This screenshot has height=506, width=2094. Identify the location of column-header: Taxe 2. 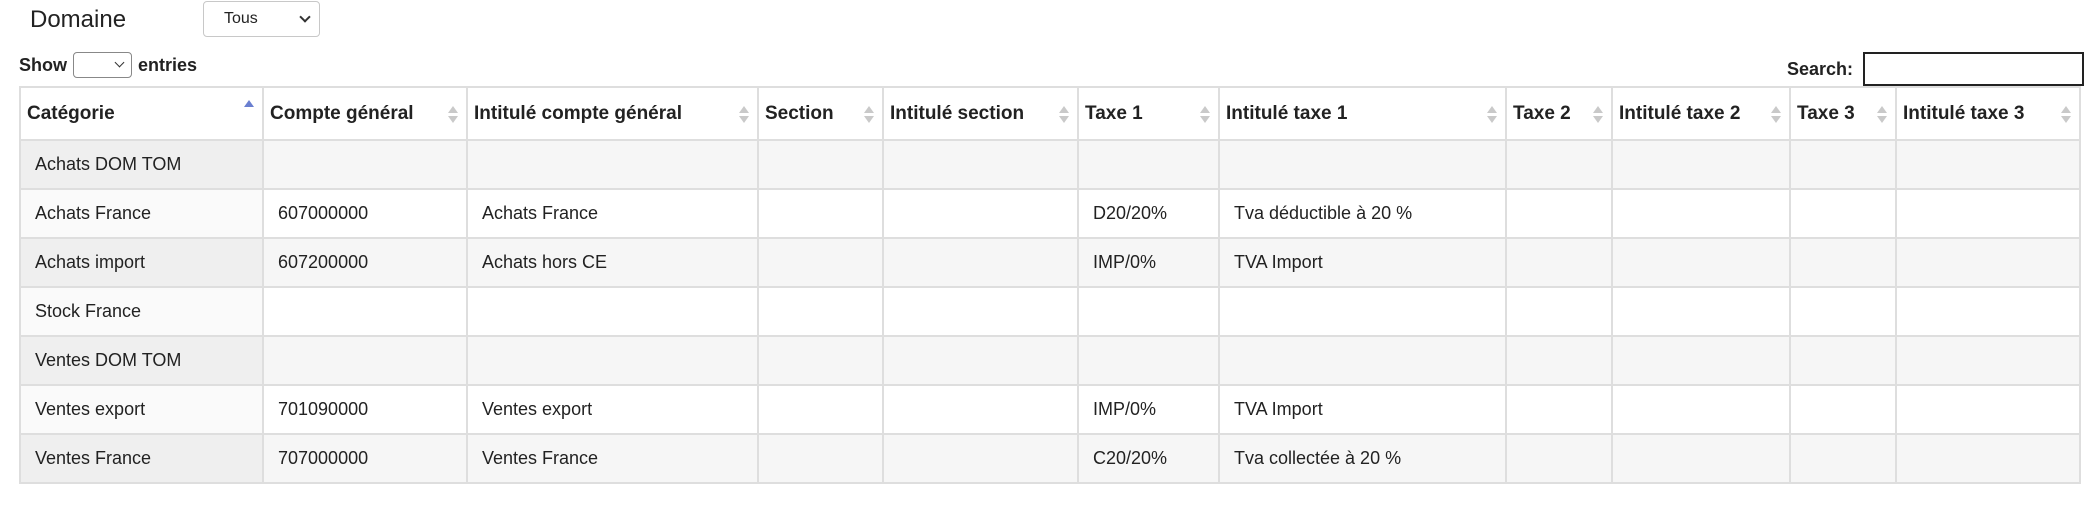
(1559, 113).